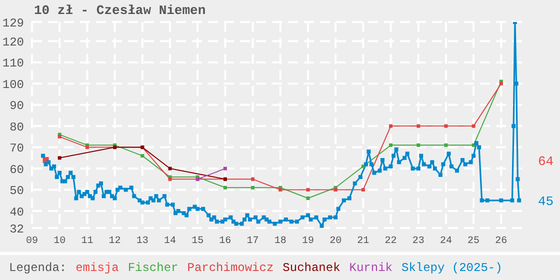 This screenshot has width=560, height=280. I want to click on y-tick-label: 60, so click(17, 169).